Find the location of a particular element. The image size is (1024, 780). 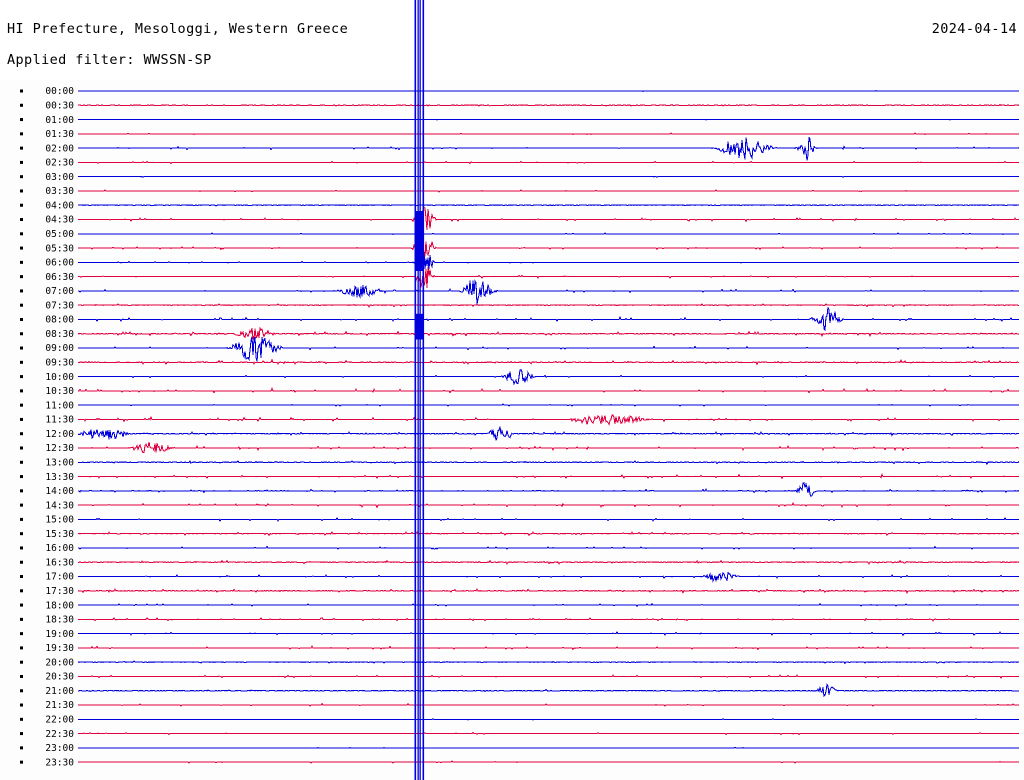

time-tick-label: 06:30 is located at coordinates (59, 277).